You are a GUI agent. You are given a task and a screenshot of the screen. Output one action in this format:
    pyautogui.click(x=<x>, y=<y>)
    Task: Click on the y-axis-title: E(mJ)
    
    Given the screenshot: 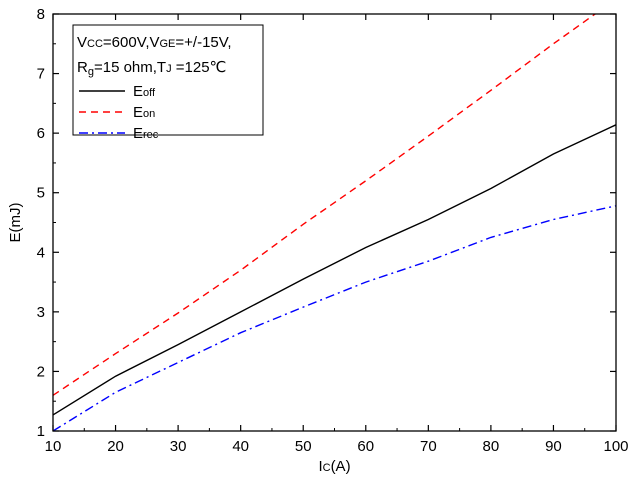 What is the action you would take?
    pyautogui.click(x=15, y=223)
    